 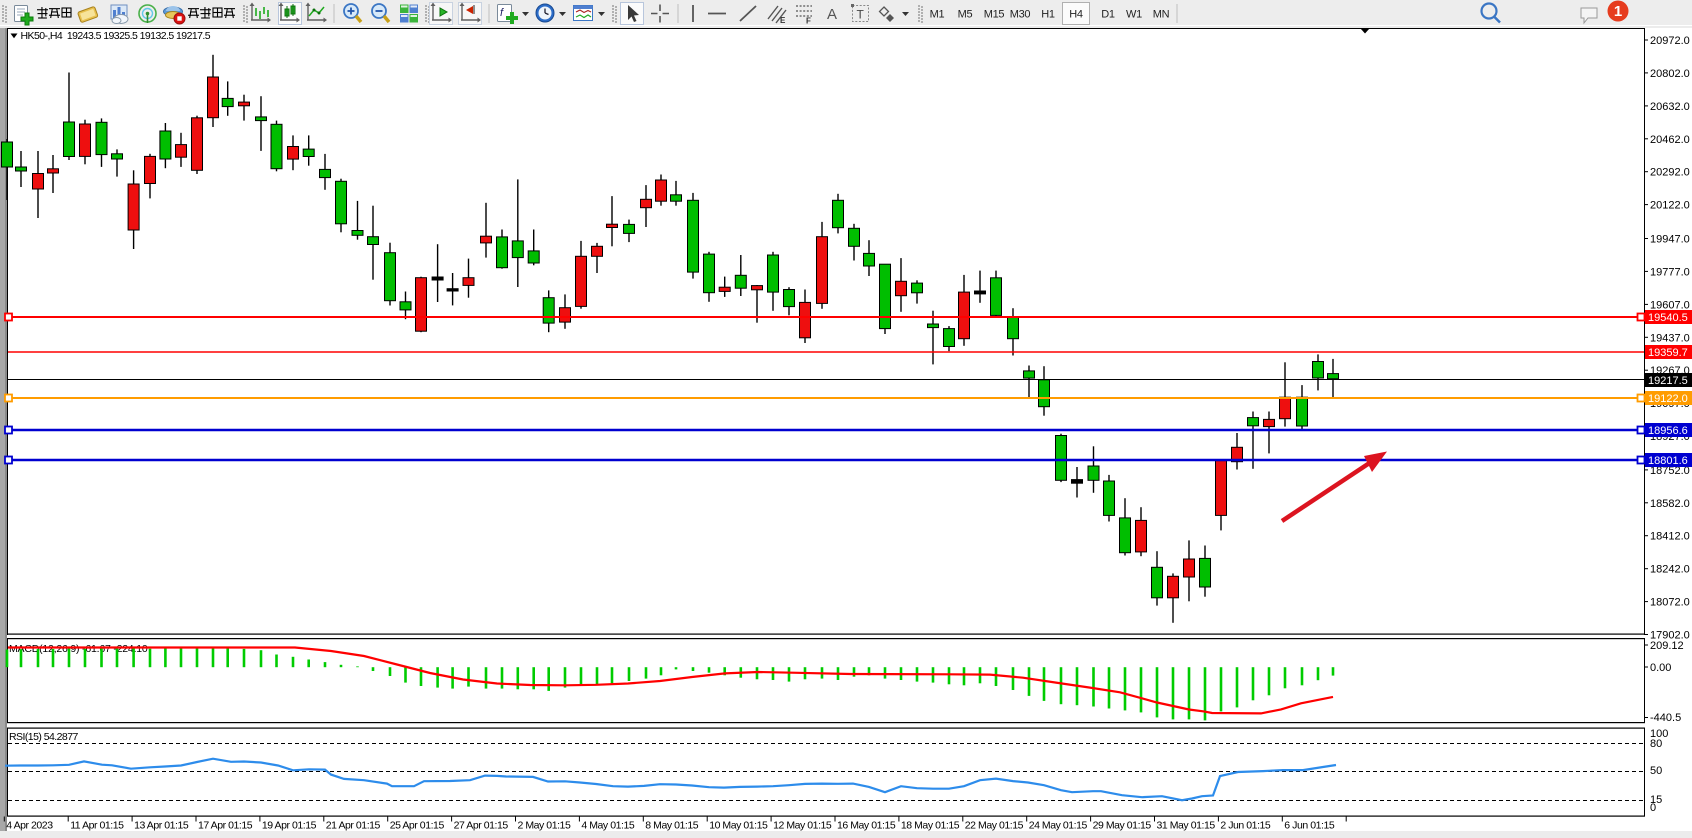 I want to click on svg-text: H4, so click(x=1076, y=15).